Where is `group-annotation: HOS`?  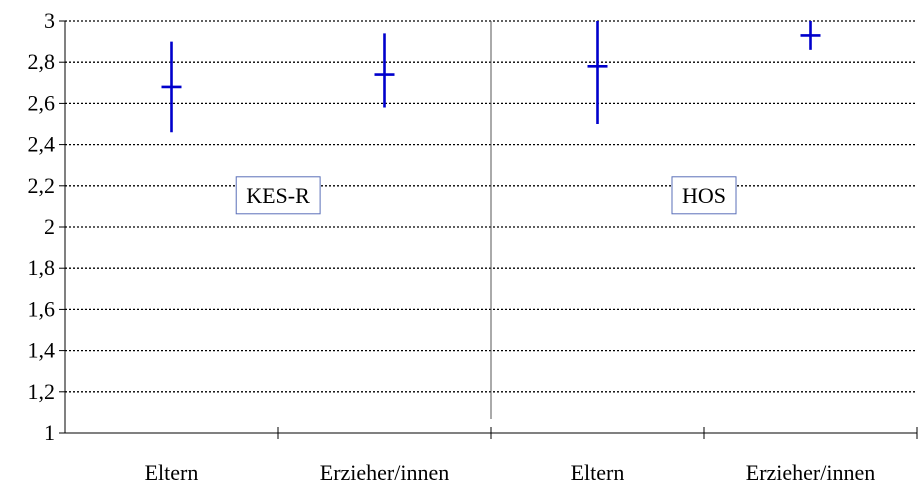
group-annotation: HOS is located at coordinates (704, 195).